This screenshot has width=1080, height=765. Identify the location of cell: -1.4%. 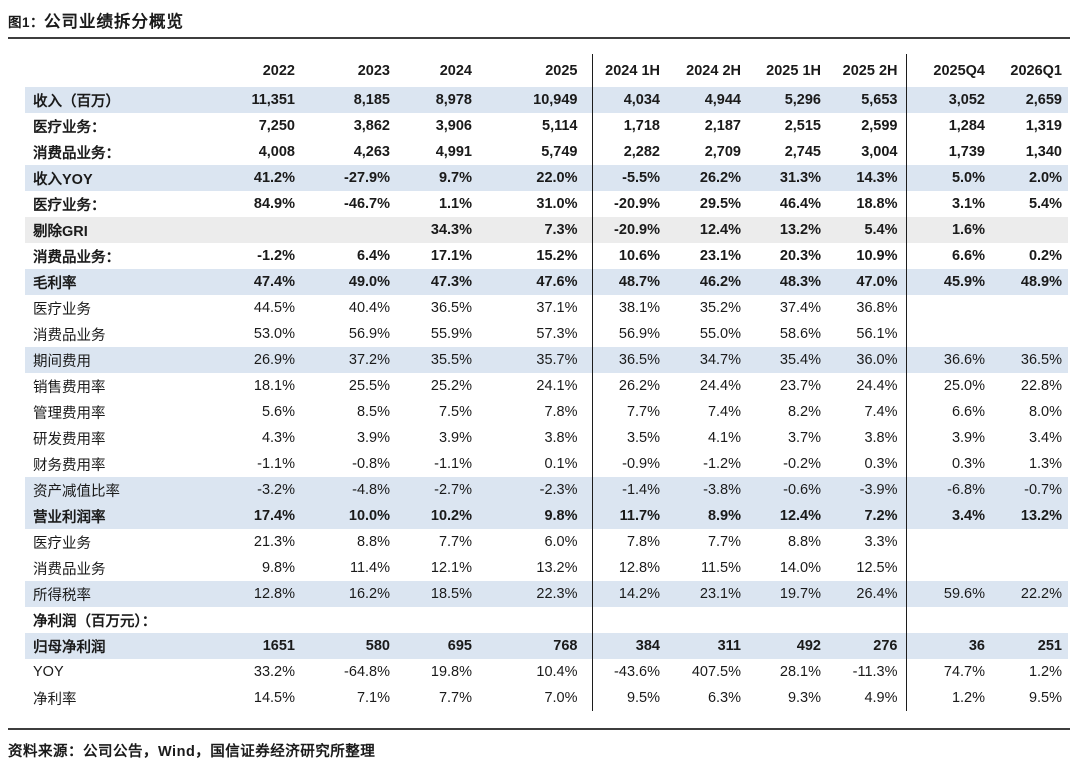
(641, 490).